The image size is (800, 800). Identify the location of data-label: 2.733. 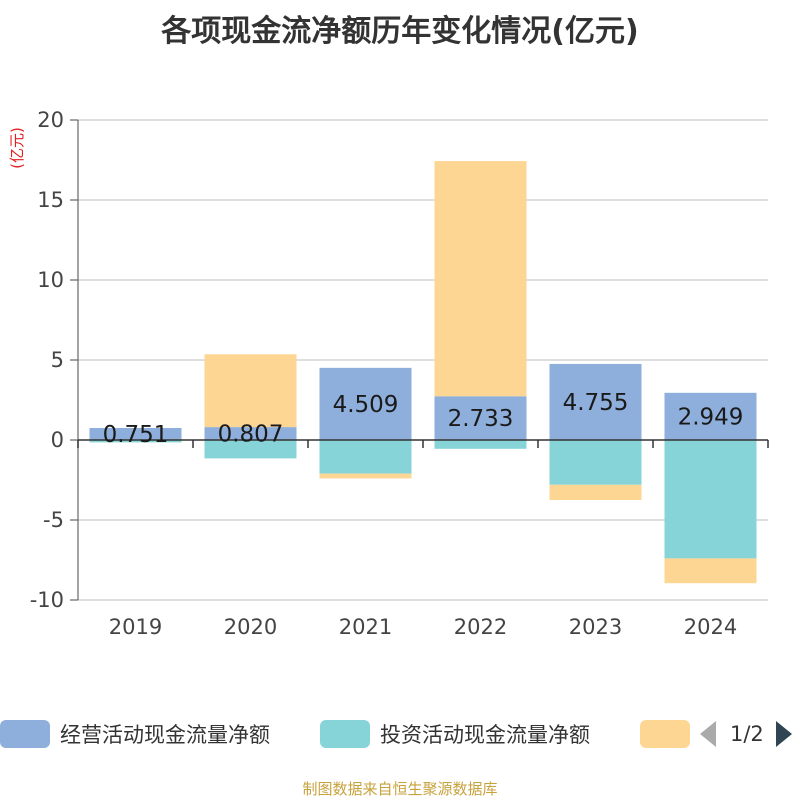
(481, 419).